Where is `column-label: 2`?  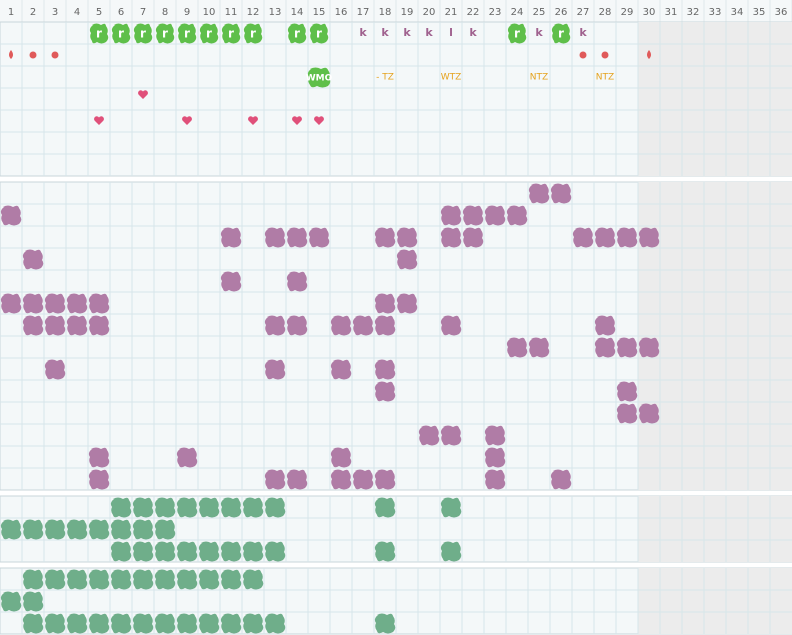
column-label: 2 is located at coordinates (33, 12).